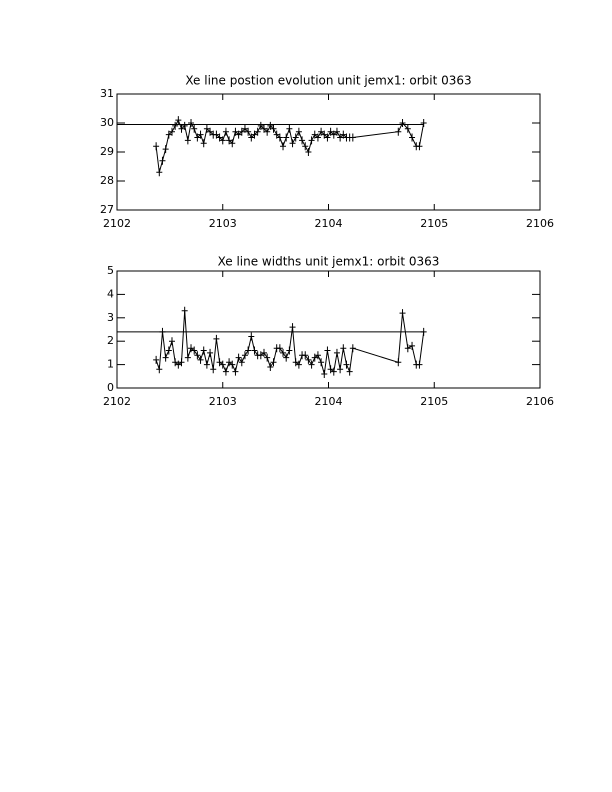 This screenshot has width=612, height=792. I want to click on y-tick-label: 3, so click(110, 317).